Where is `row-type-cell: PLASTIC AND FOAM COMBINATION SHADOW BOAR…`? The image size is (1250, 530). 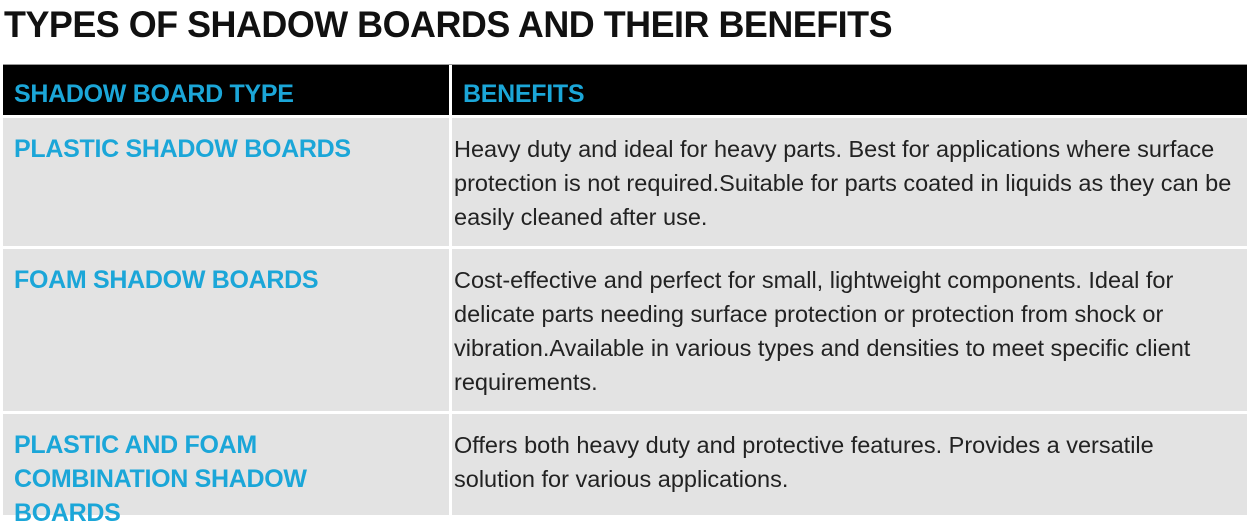
row-type-cell: PLASTIC AND FOAM COMBINATION SHADOW BOAR… is located at coordinates (226, 470).